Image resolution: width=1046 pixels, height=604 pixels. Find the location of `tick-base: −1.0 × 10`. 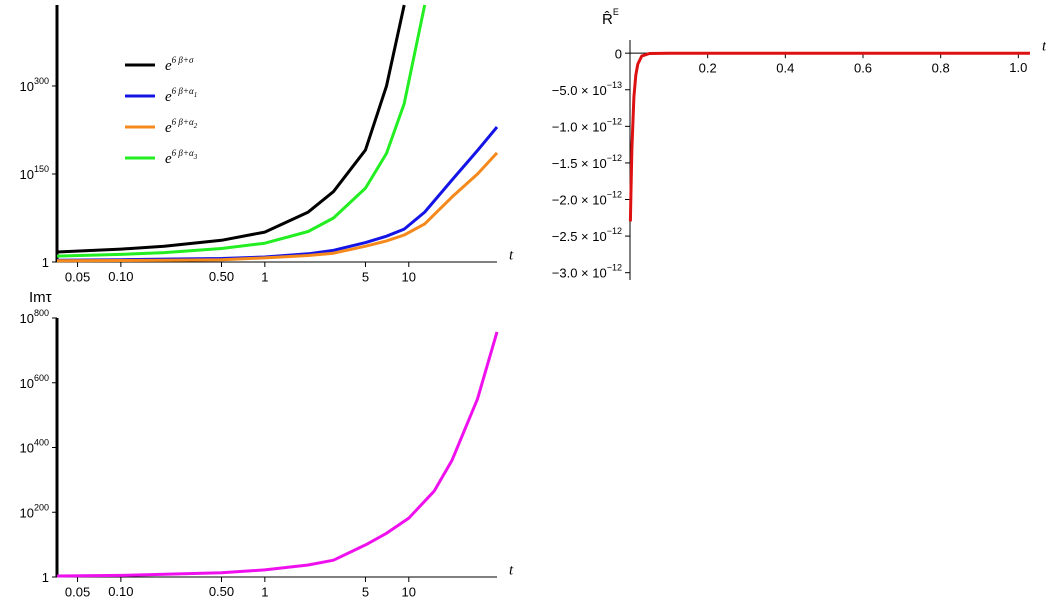

tick-base: −1.0 × 10 is located at coordinates (579, 127).